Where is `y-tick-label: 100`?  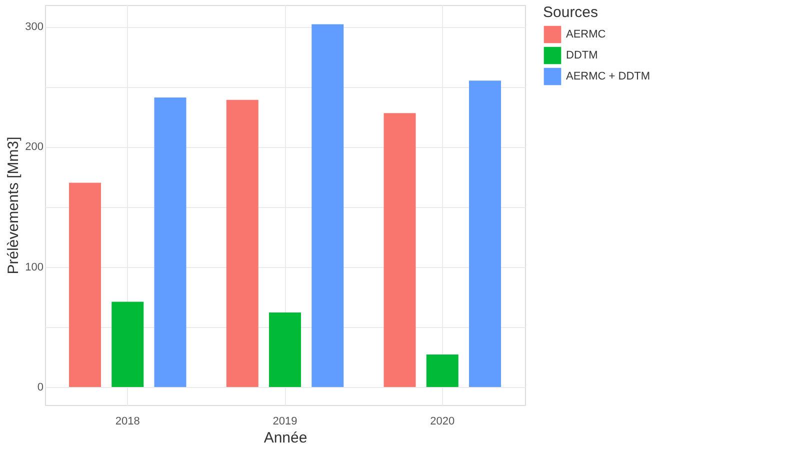
y-tick-label: 100 is located at coordinates (34, 267).